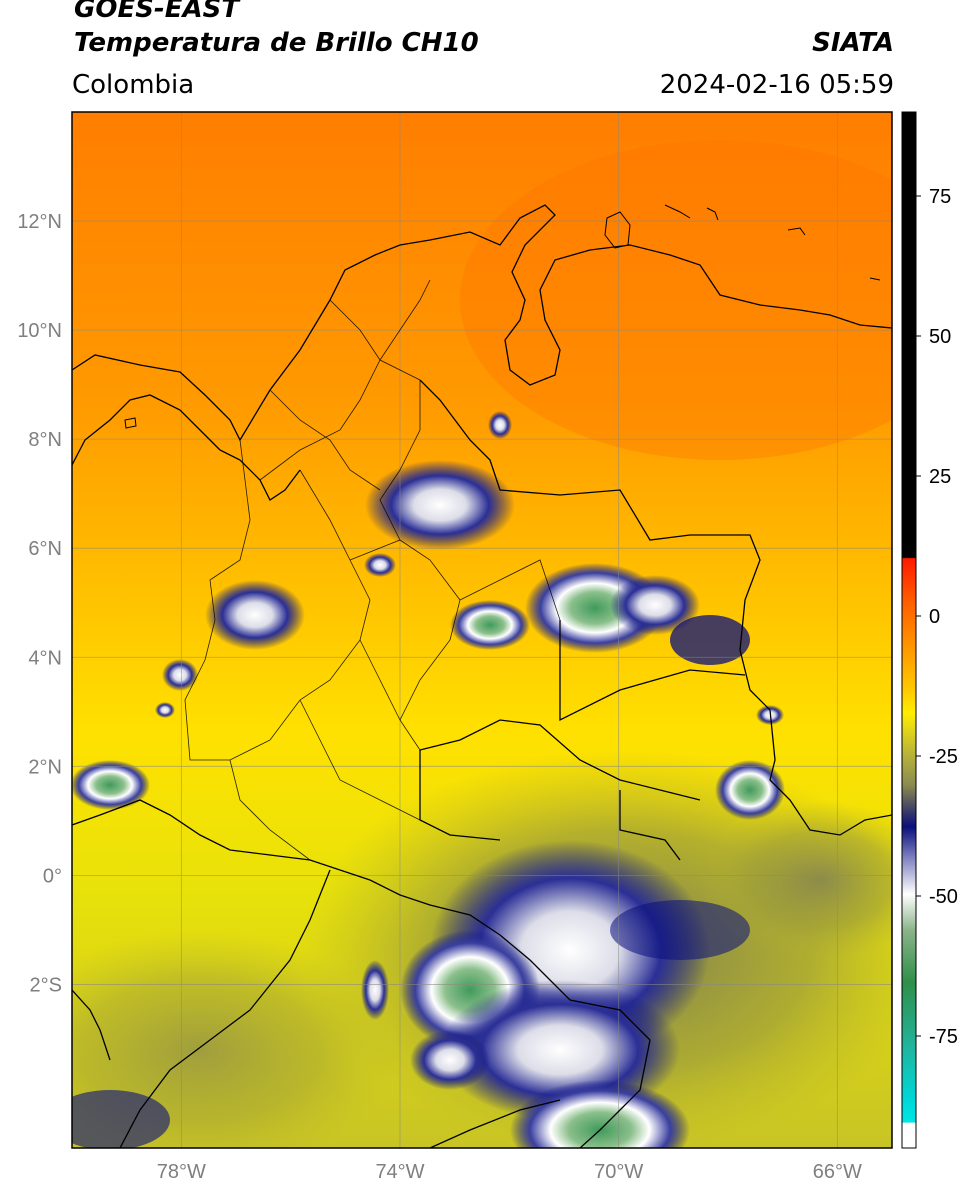  I want to click on lat-tick-label: 4°N, so click(45, 658).